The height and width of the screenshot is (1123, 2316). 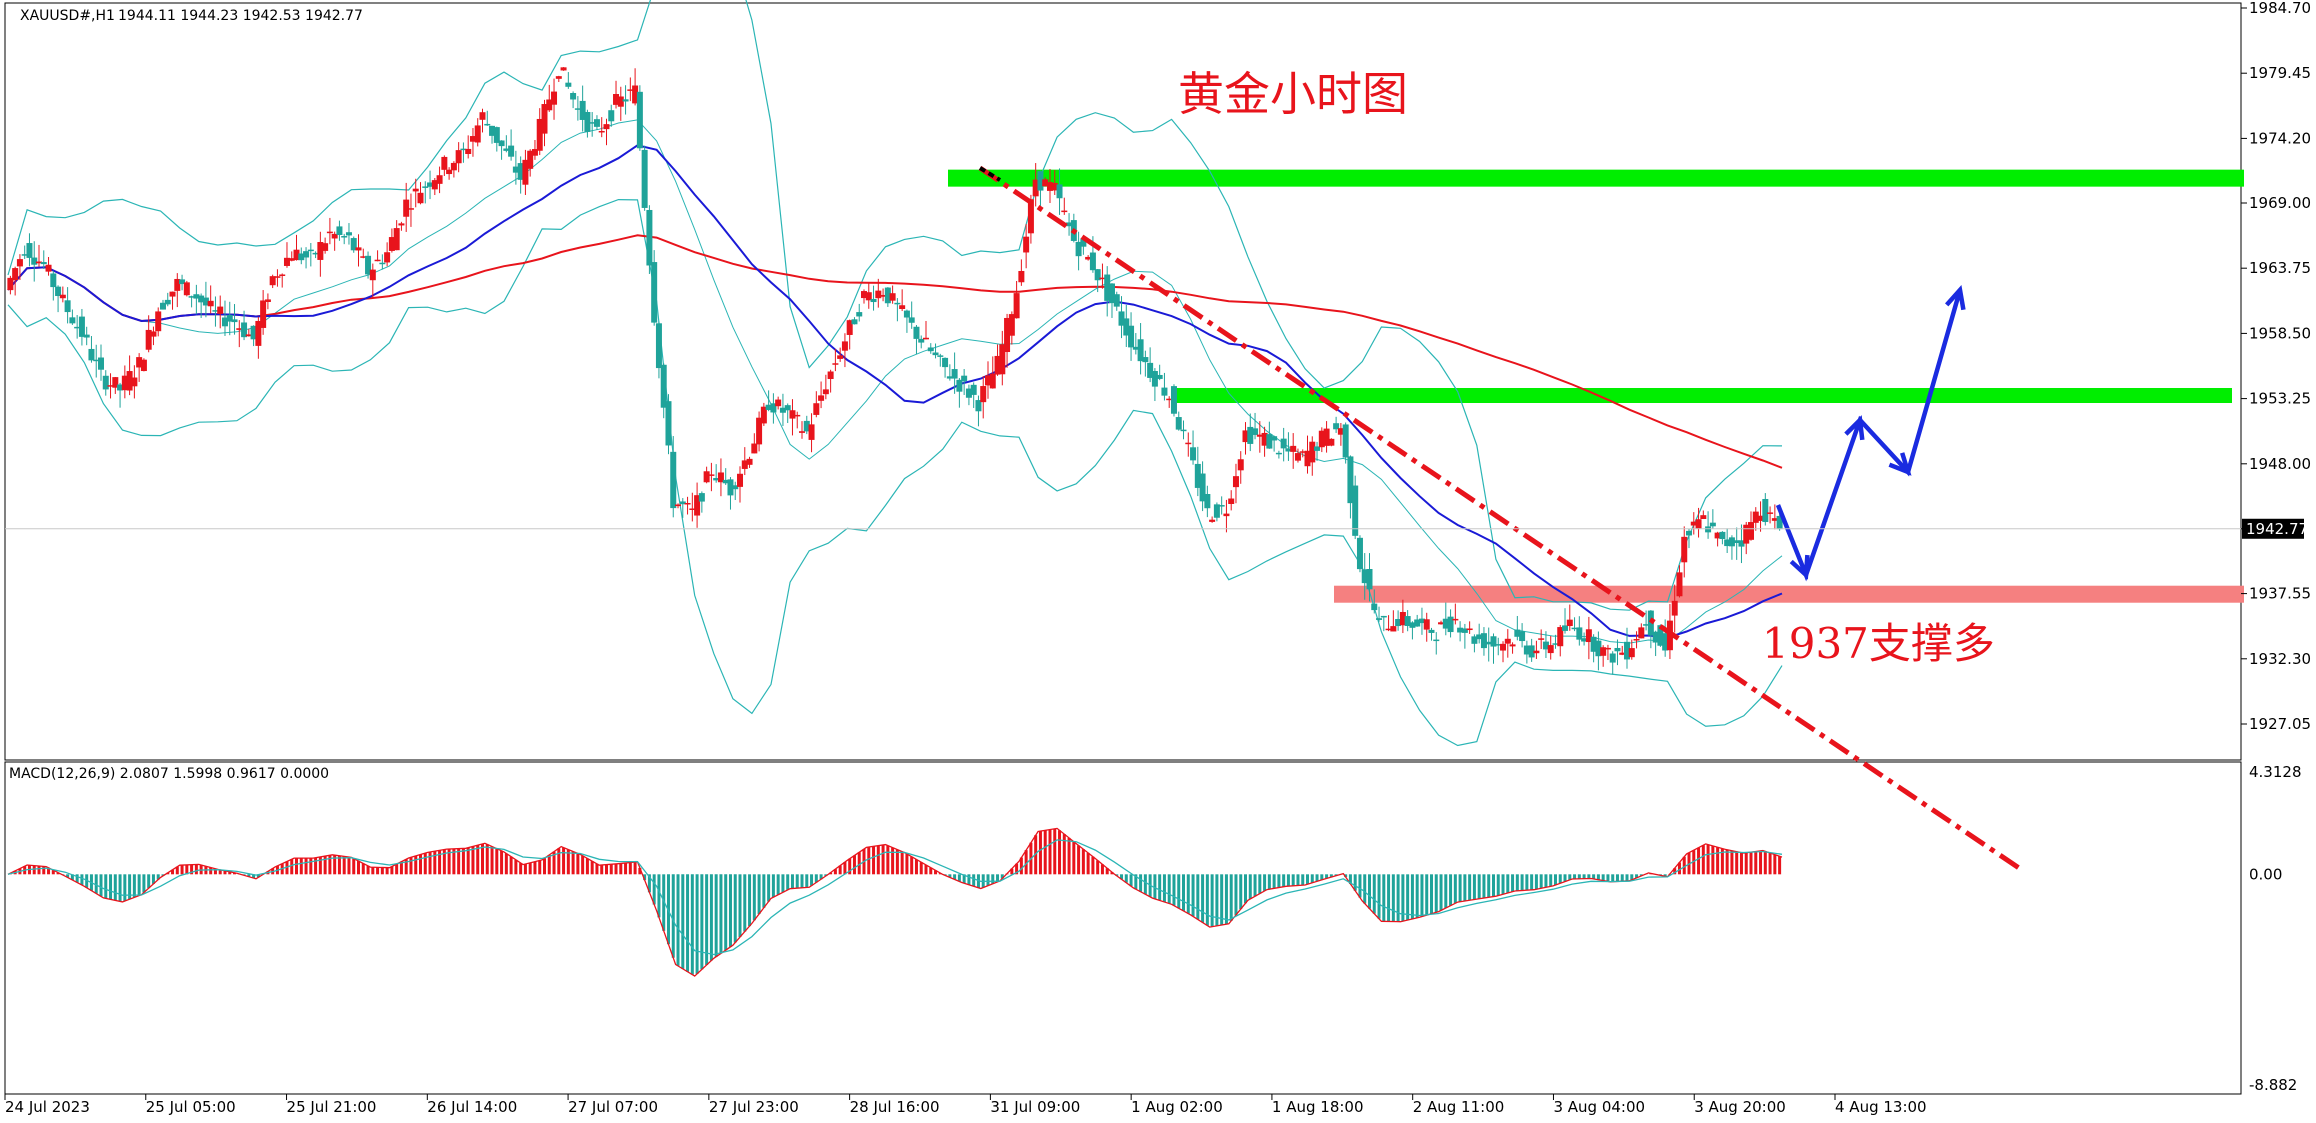 I want to click on xtick-label-8: 1 Aug 02:00, so click(x=1177, y=1107).